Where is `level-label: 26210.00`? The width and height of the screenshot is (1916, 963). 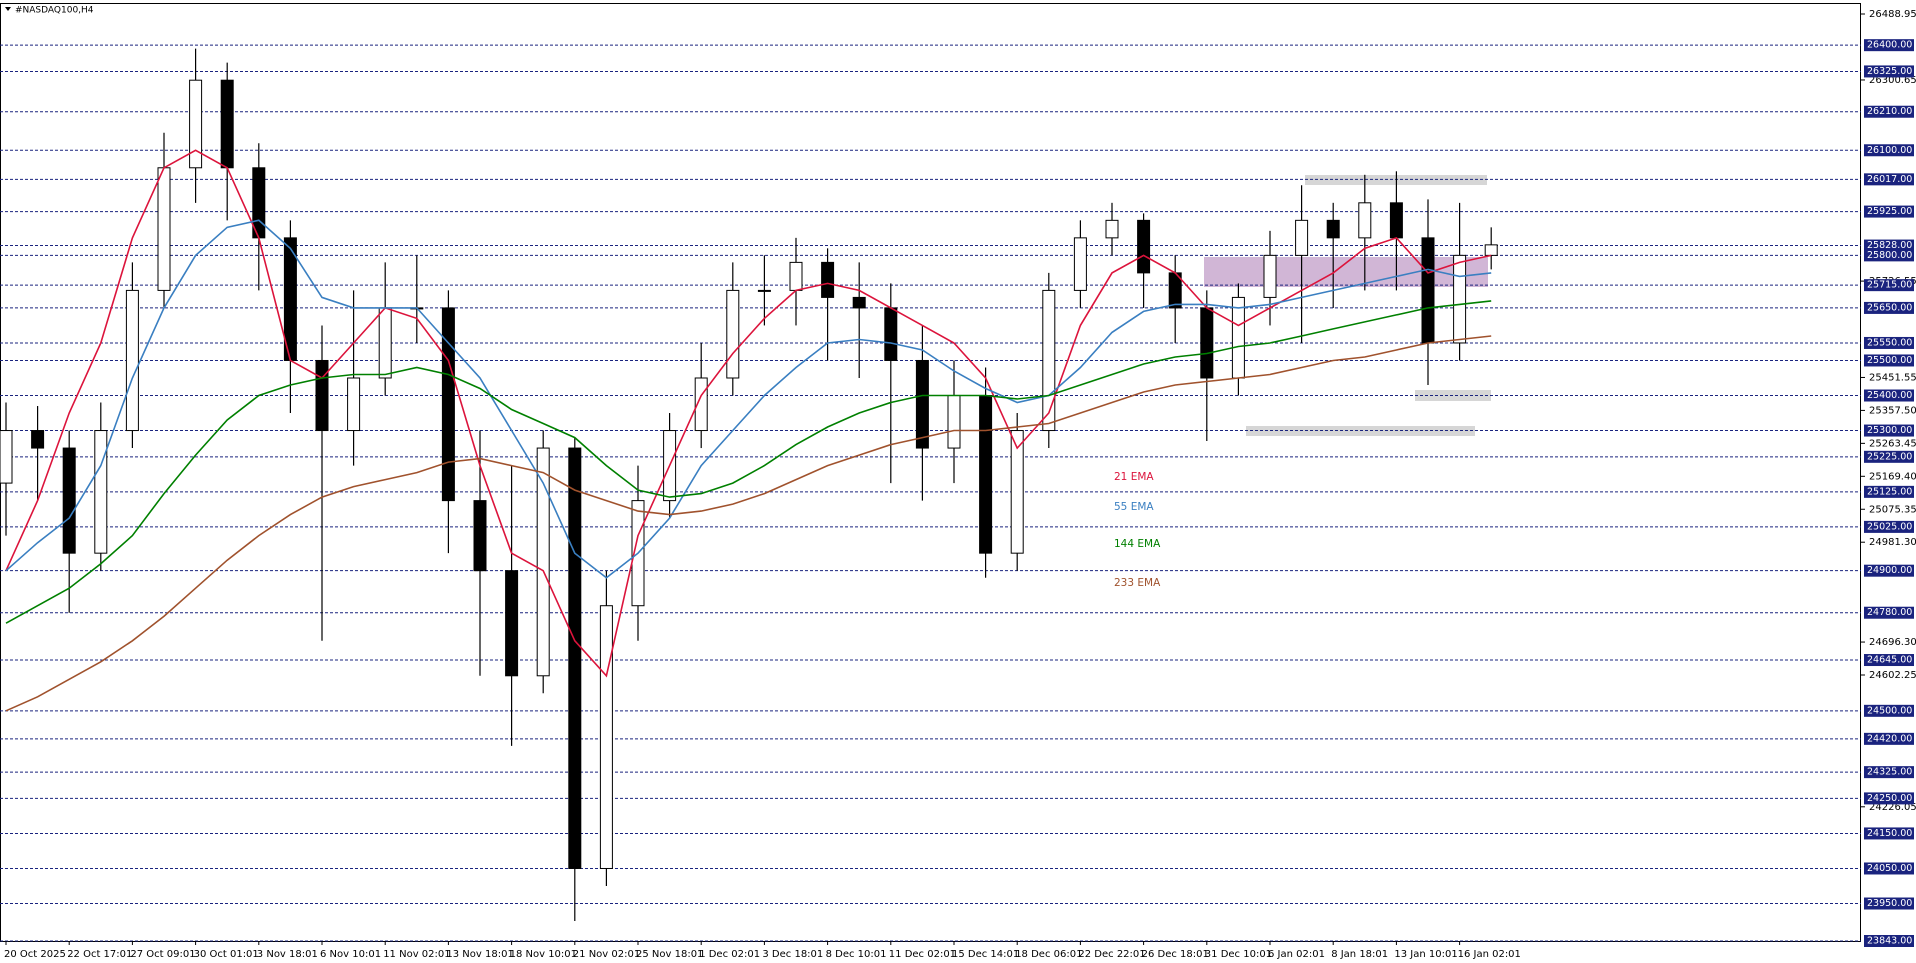 level-label: 26210.00 is located at coordinates (1889, 111).